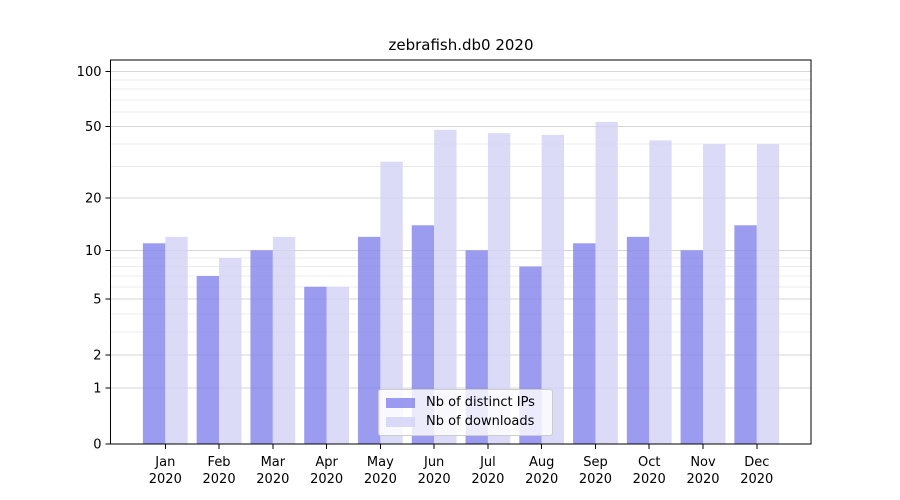  I want to click on y-tick-label-2: 2, so click(97, 356).